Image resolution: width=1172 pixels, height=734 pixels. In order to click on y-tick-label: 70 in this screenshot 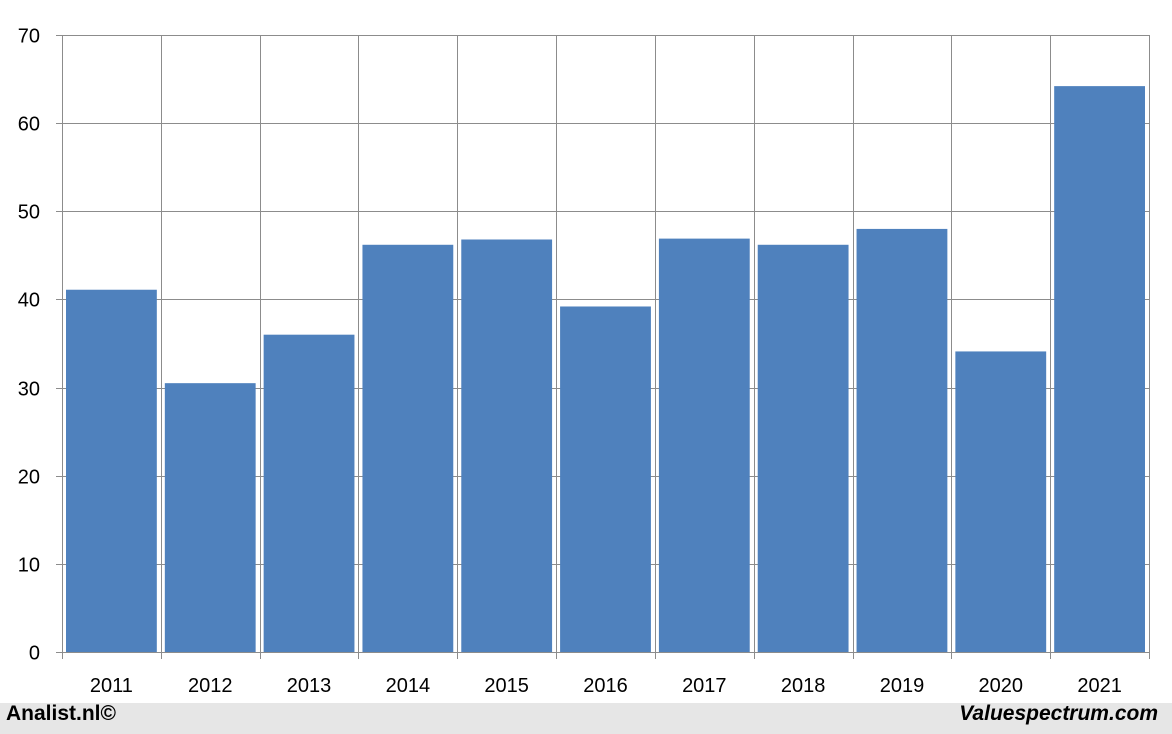, I will do `click(29, 37)`.